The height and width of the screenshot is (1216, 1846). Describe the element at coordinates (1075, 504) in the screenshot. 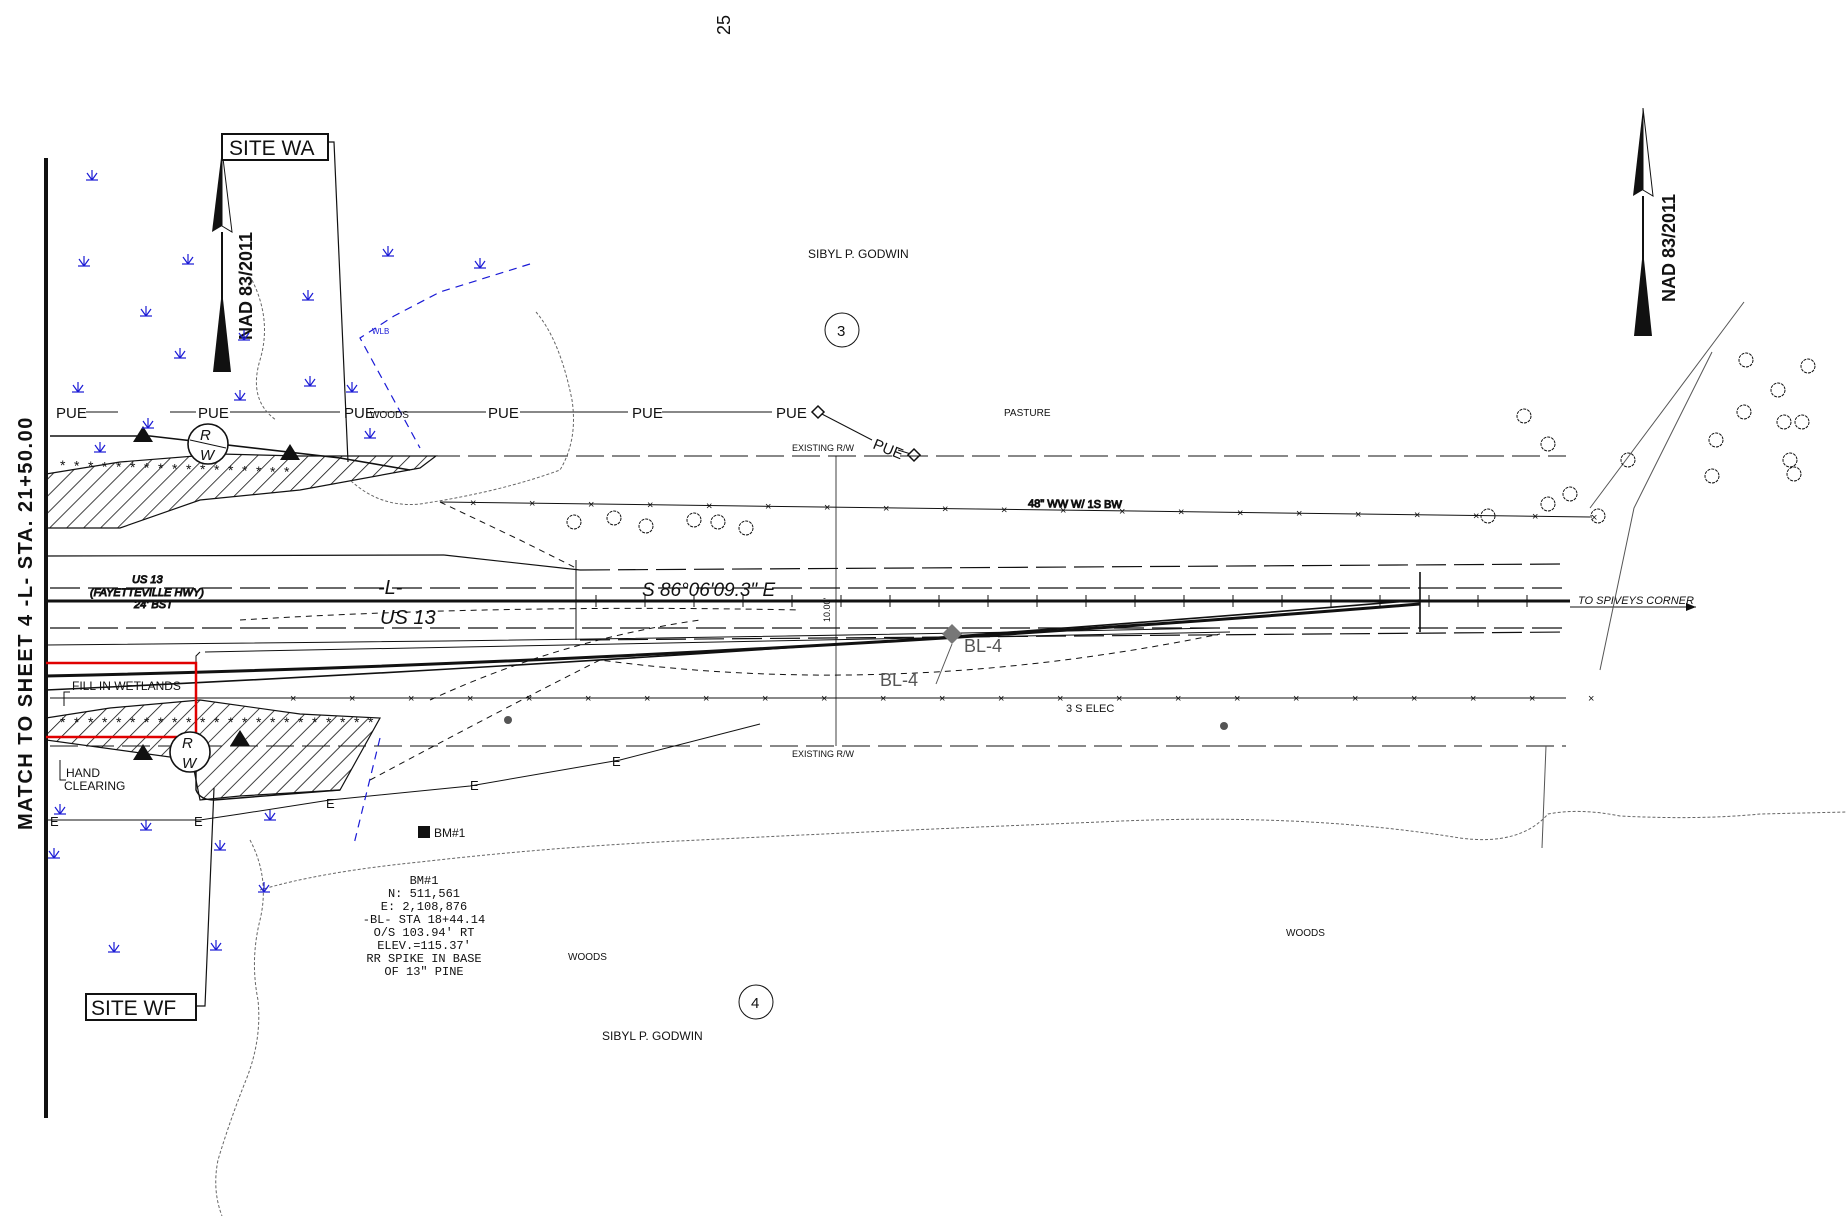

I see `fence-label: 48" WW W/ 1S BW` at that location.